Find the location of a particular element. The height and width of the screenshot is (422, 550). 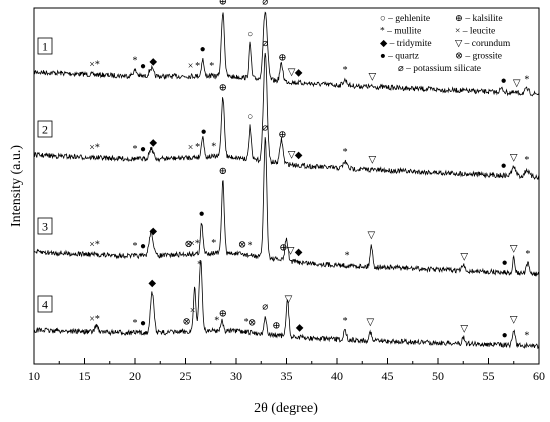

x-axis-ticks: 10 15 20 25 30 35 40 45 50 55 60 is located at coordinates (286, 370).